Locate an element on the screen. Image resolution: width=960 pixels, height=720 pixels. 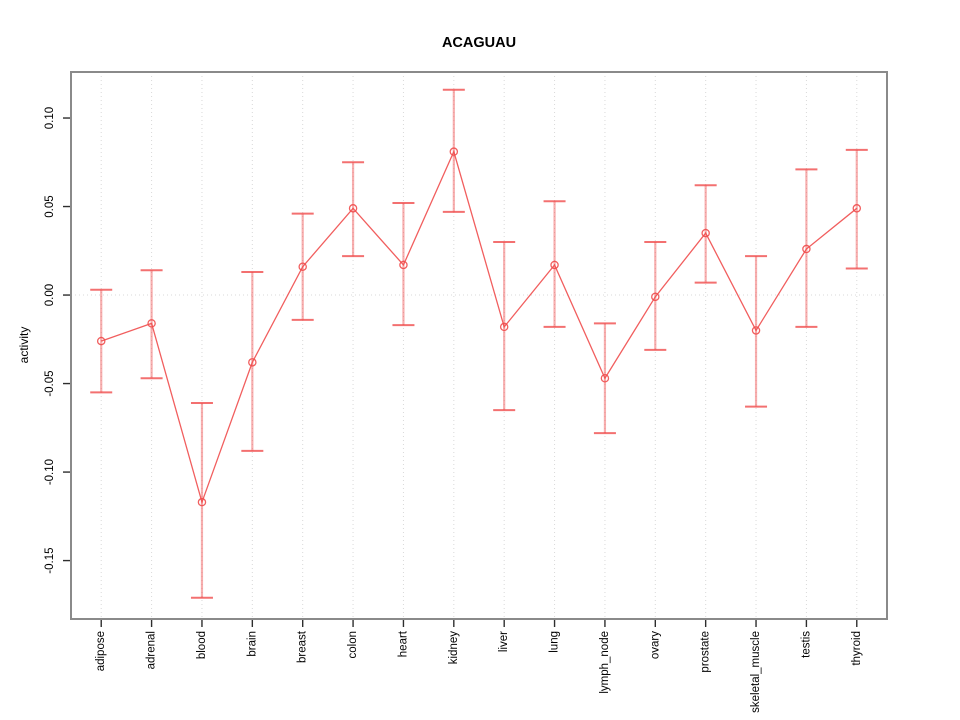
x-tick-label: heart is located at coordinates (403, 643).